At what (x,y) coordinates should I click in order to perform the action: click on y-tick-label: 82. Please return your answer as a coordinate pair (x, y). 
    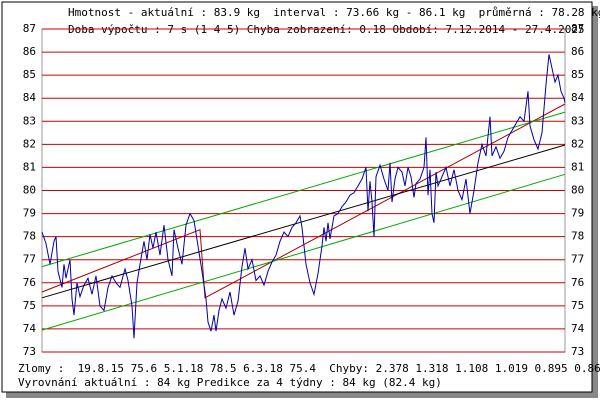
    Looking at the image, I should click on (29, 143).